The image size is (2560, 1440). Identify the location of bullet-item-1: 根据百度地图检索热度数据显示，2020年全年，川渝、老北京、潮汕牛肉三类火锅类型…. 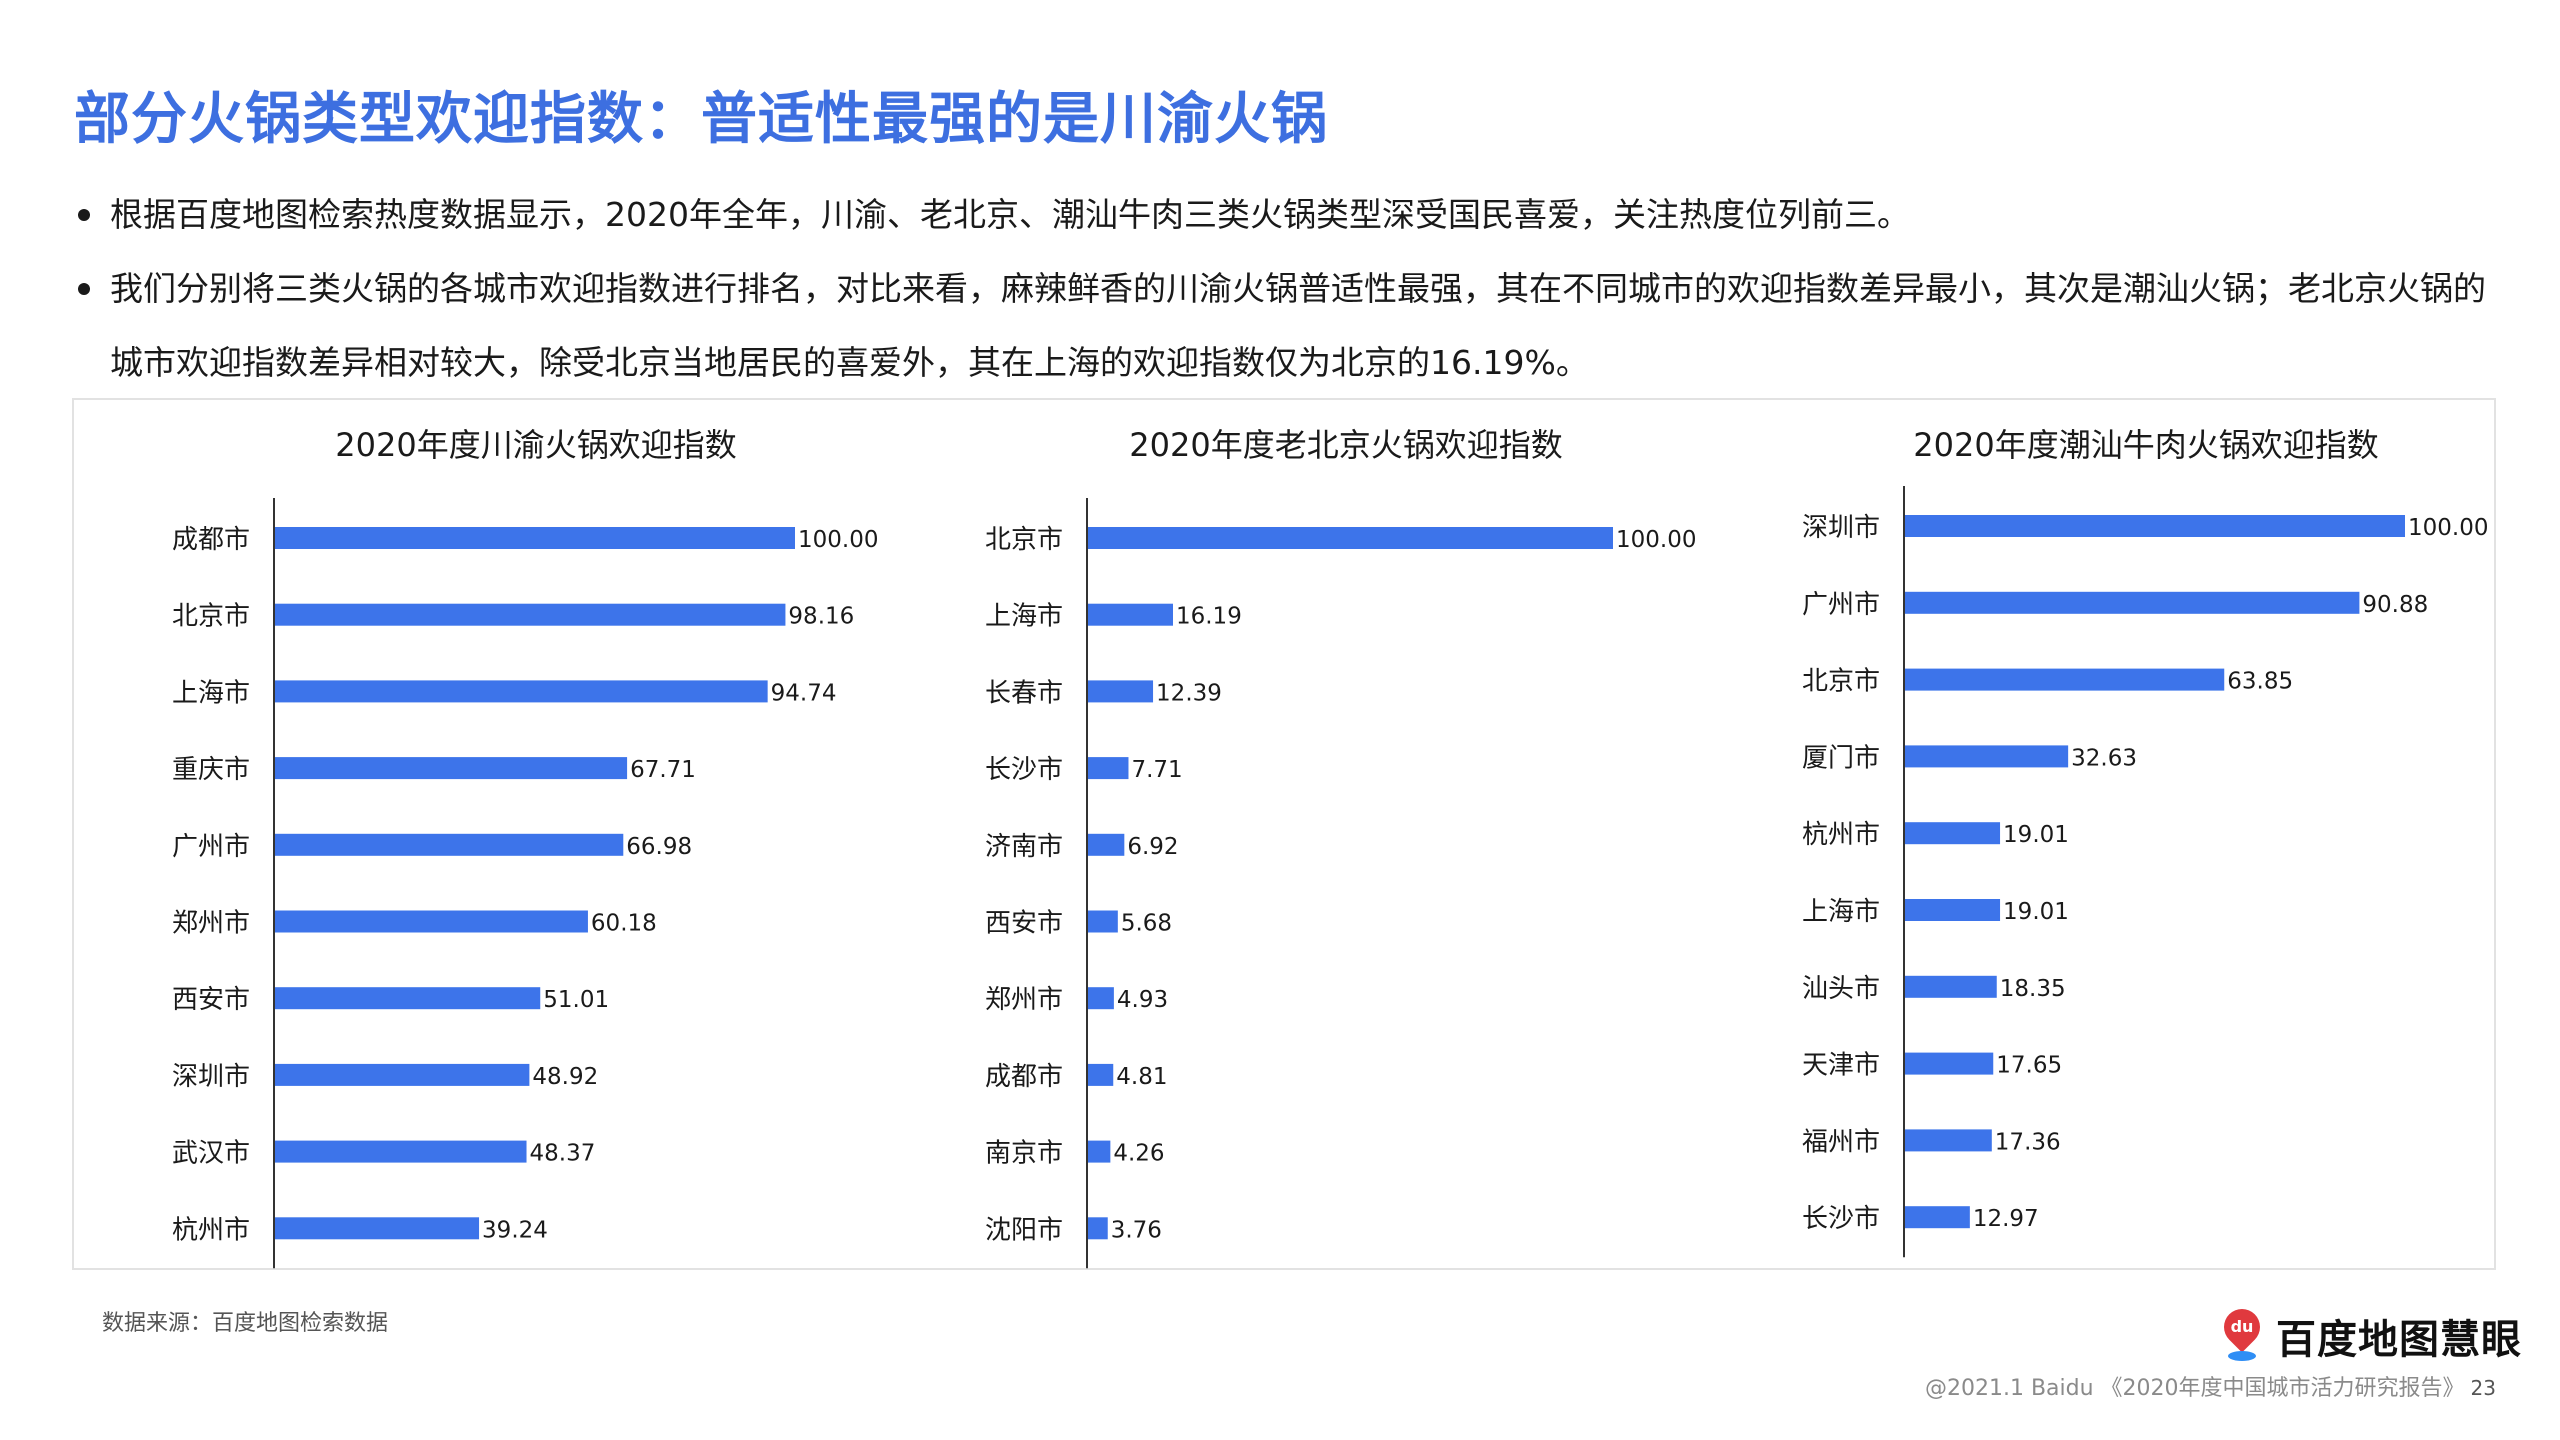
(1298, 215).